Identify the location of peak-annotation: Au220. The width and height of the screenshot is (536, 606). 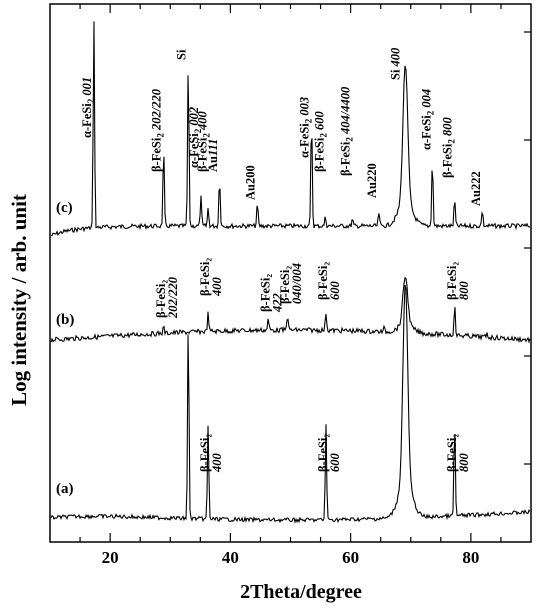
(372, 180).